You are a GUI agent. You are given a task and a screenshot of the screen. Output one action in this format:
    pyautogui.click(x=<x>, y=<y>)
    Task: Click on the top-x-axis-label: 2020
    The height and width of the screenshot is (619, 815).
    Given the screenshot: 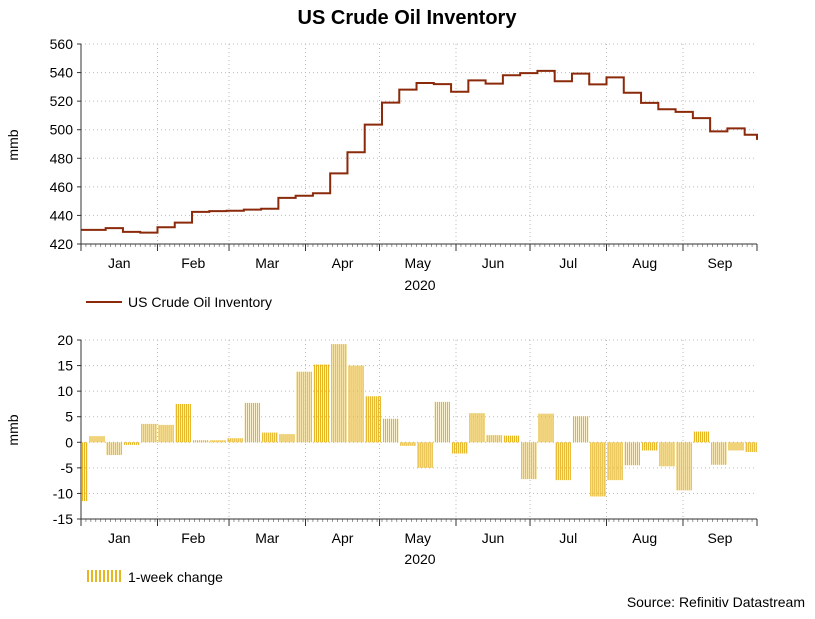 What is the action you would take?
    pyautogui.click(x=419, y=285)
    